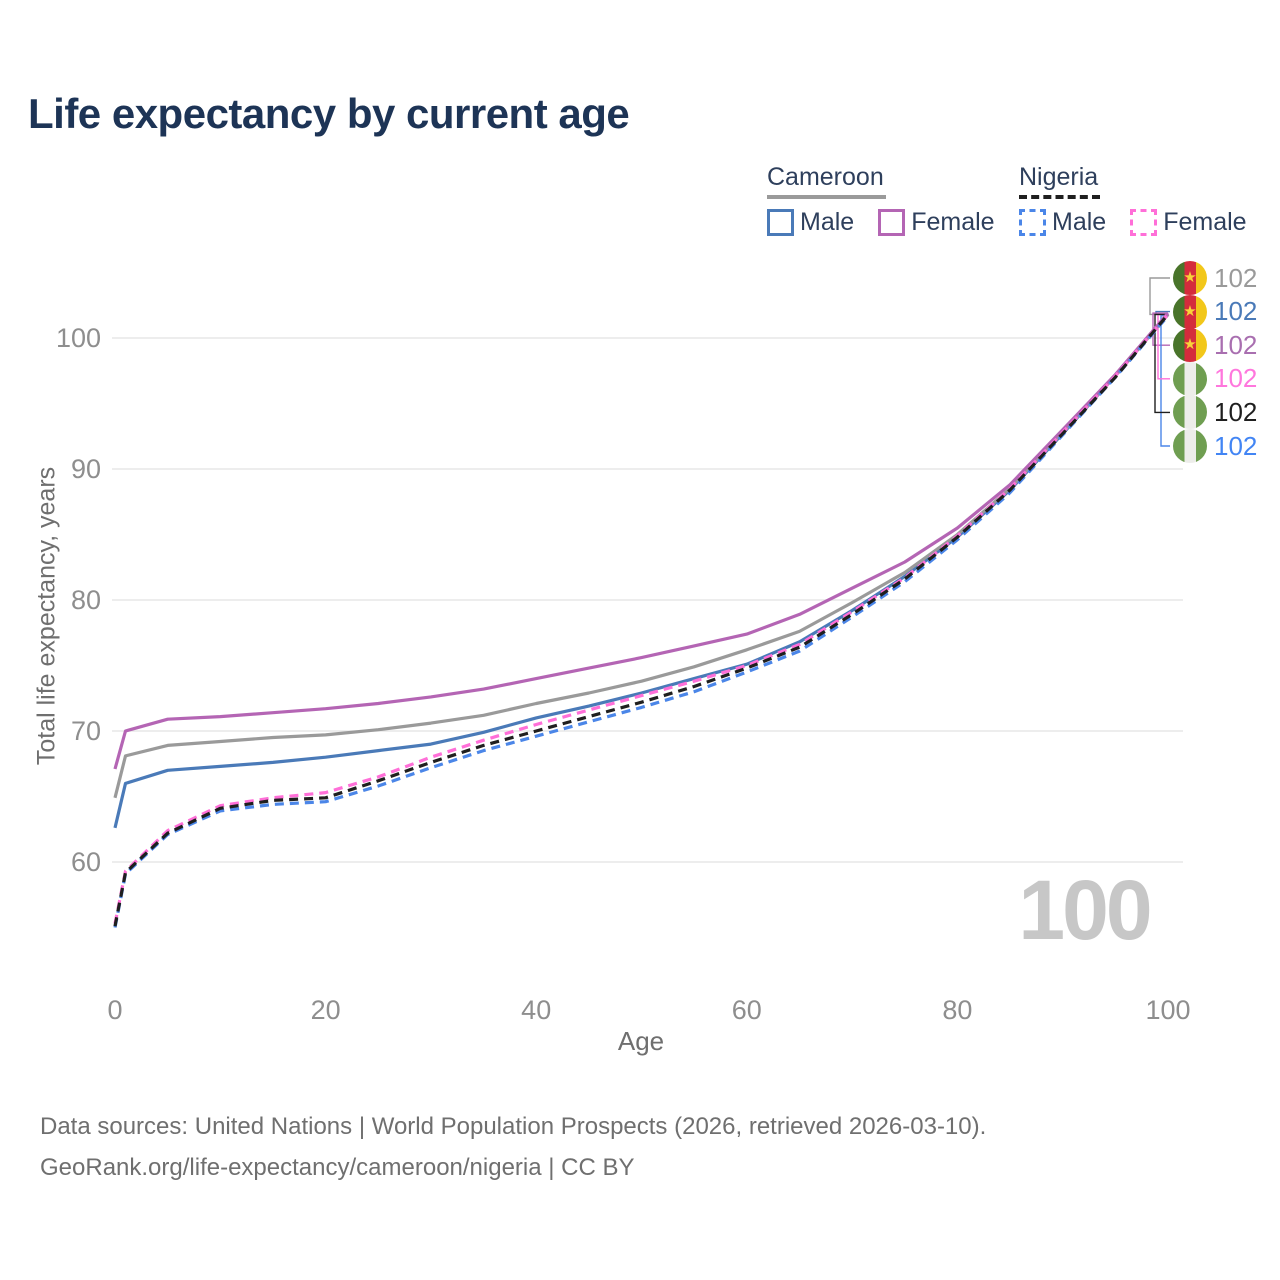  I want to click on y-axis-title: Total life expectancy, years, so click(46, 616).